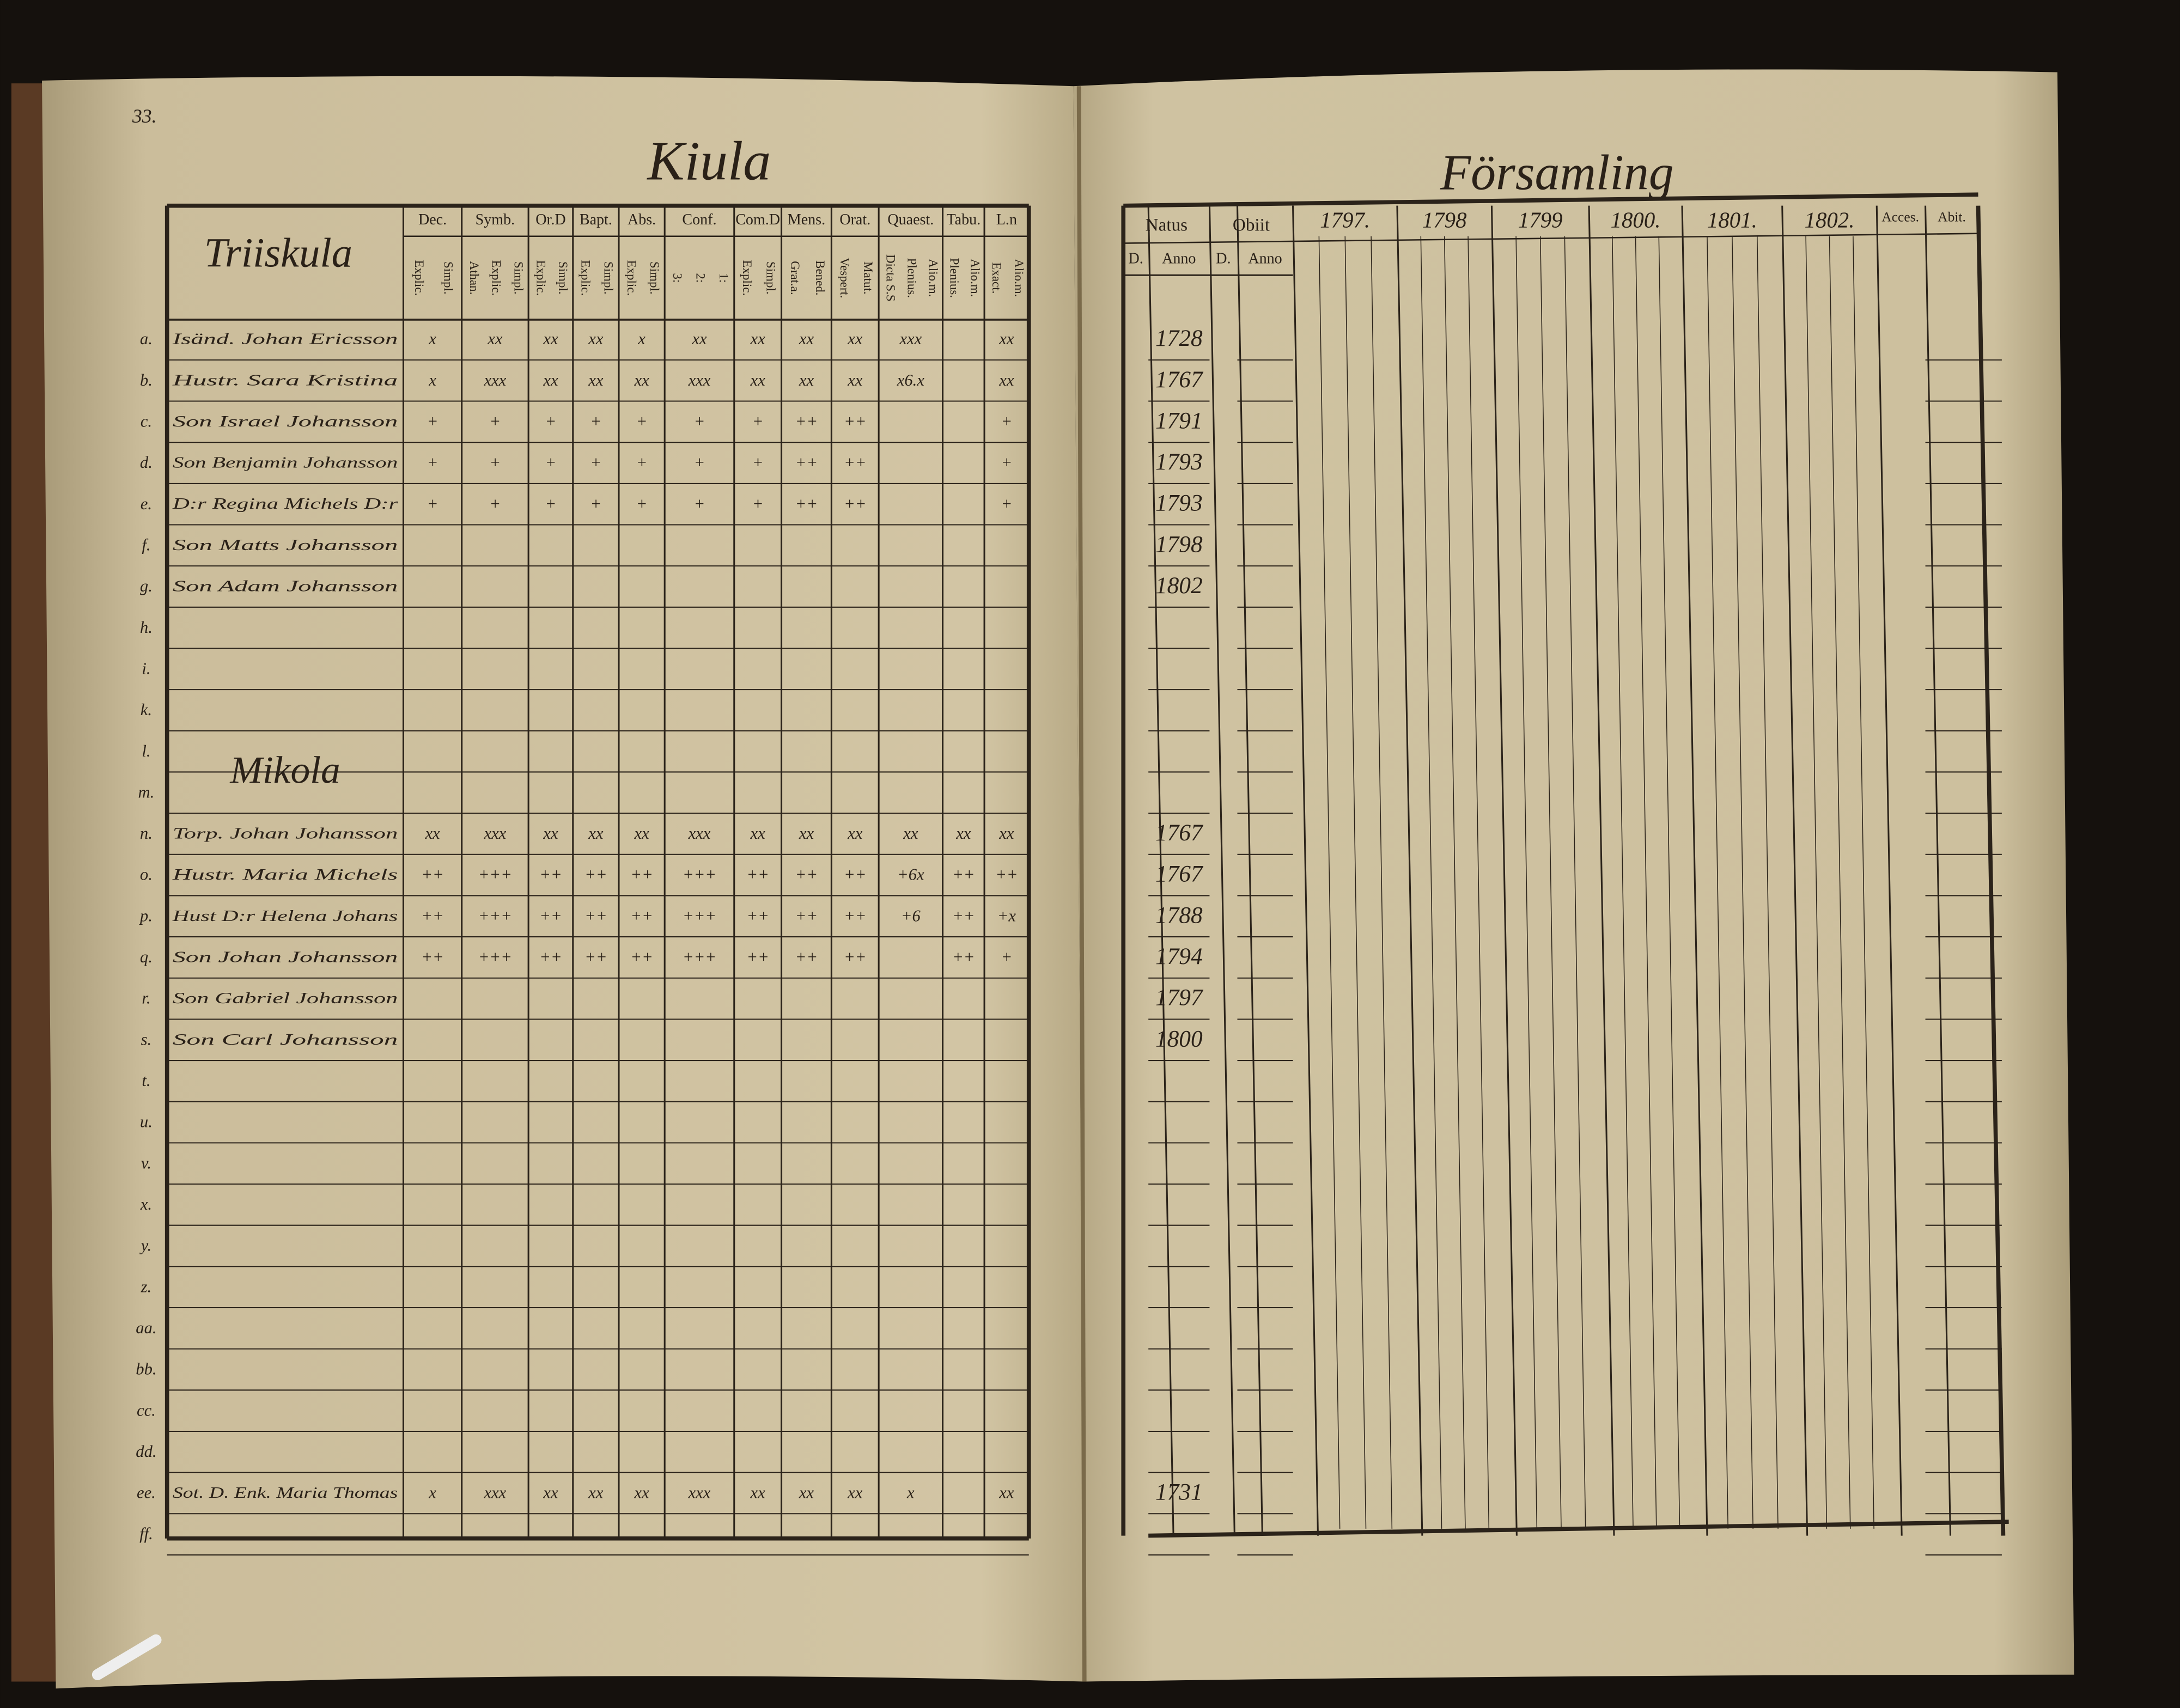 The height and width of the screenshot is (1708, 2180). What do you see at coordinates (1179, 998) in the screenshot?
I see `birth-year: 1797` at bounding box center [1179, 998].